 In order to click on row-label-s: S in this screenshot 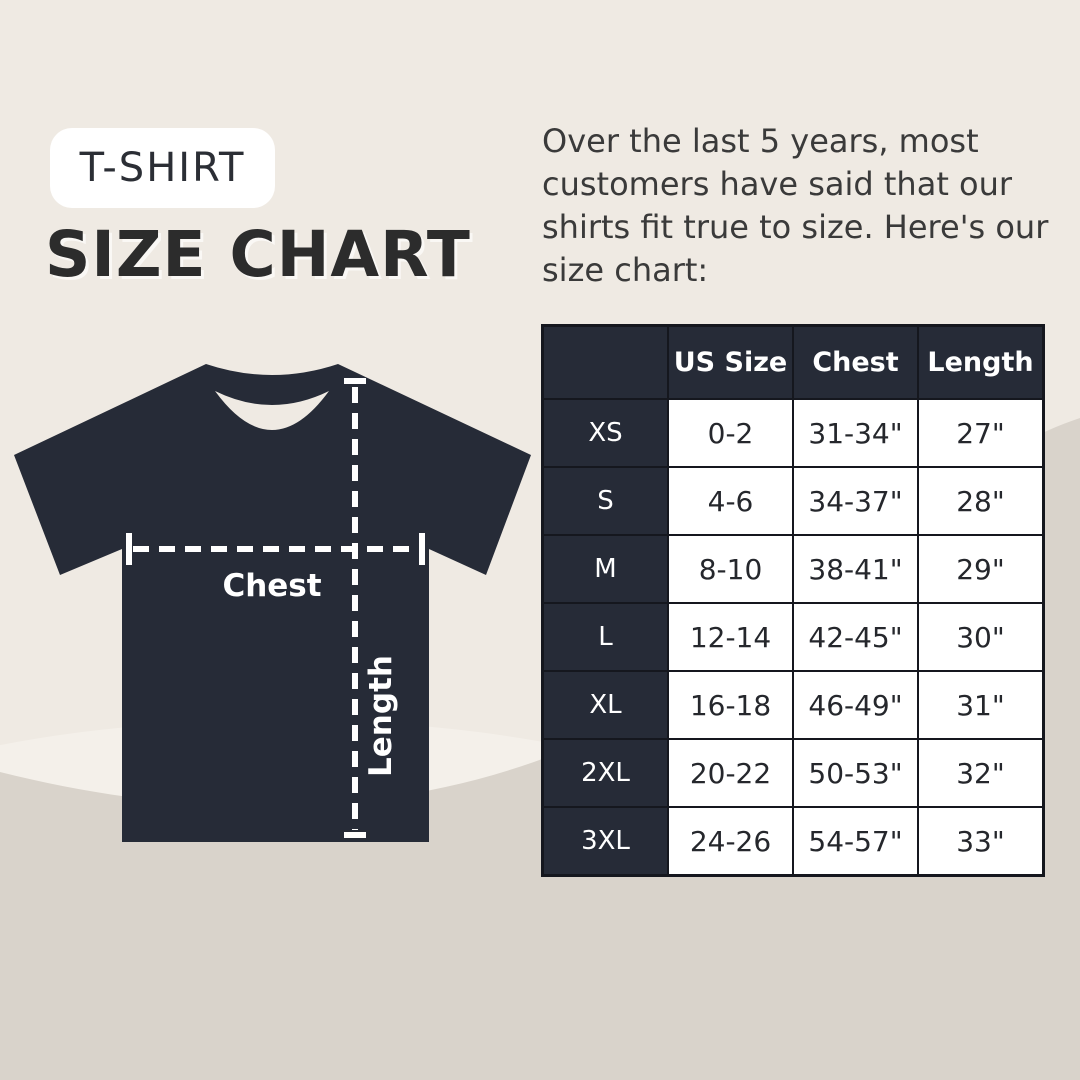, I will do `click(605, 501)`.